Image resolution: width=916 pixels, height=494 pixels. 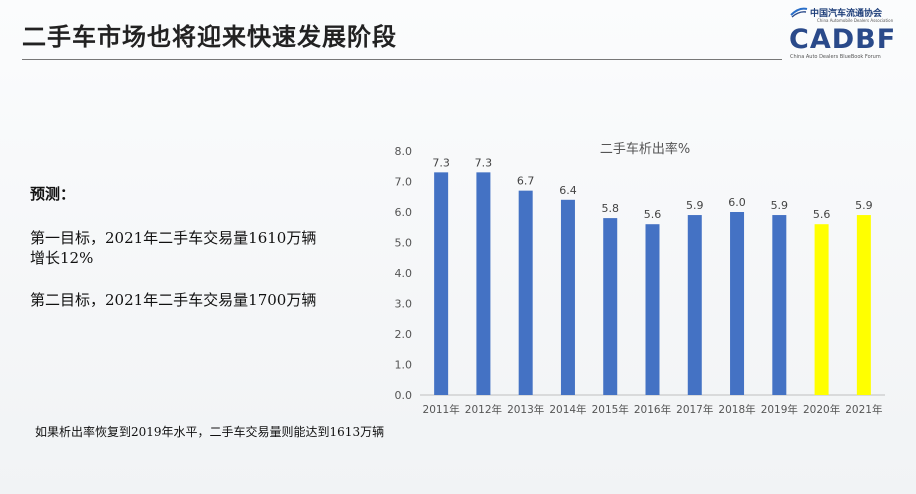 What do you see at coordinates (525, 409) in the screenshot?
I see `x-tick-label: 2013年` at bounding box center [525, 409].